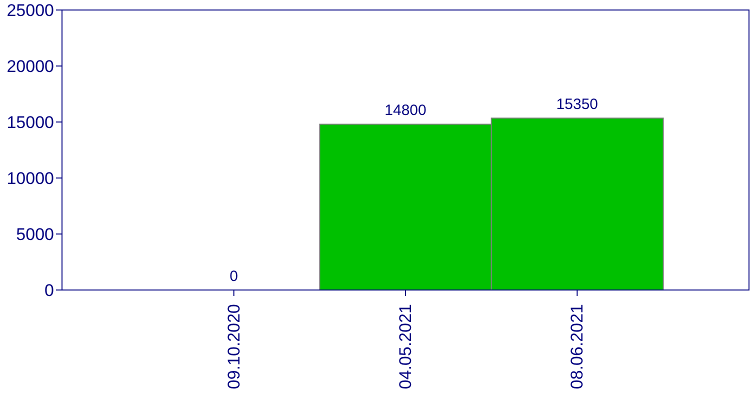 The width and height of the screenshot is (750, 400). Describe the element at coordinates (49, 290) in the screenshot. I see `y-tick-label: 0` at that location.